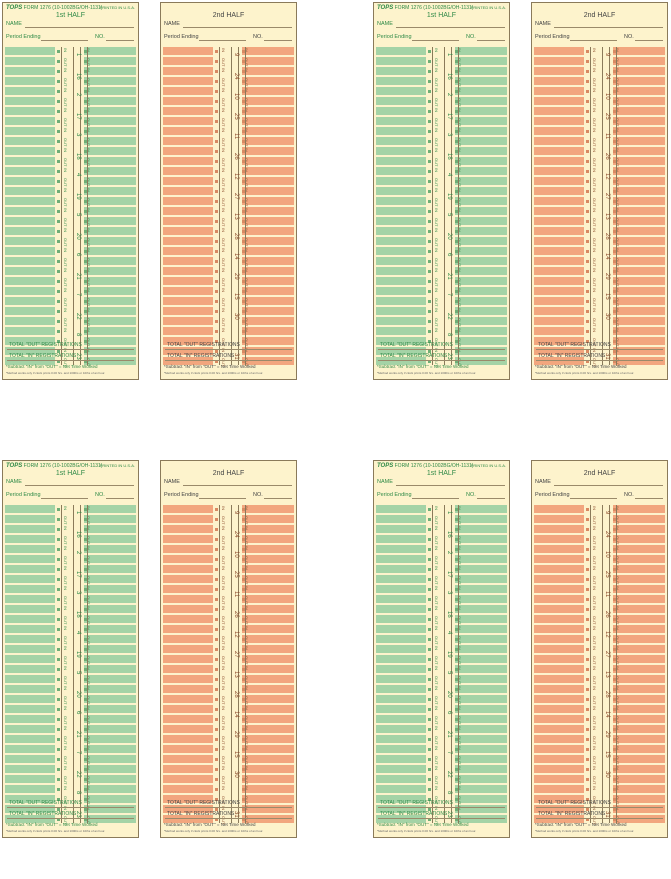  What do you see at coordinates (599, 360) in the screenshot?
I see `total-in-line` at bounding box center [599, 360].